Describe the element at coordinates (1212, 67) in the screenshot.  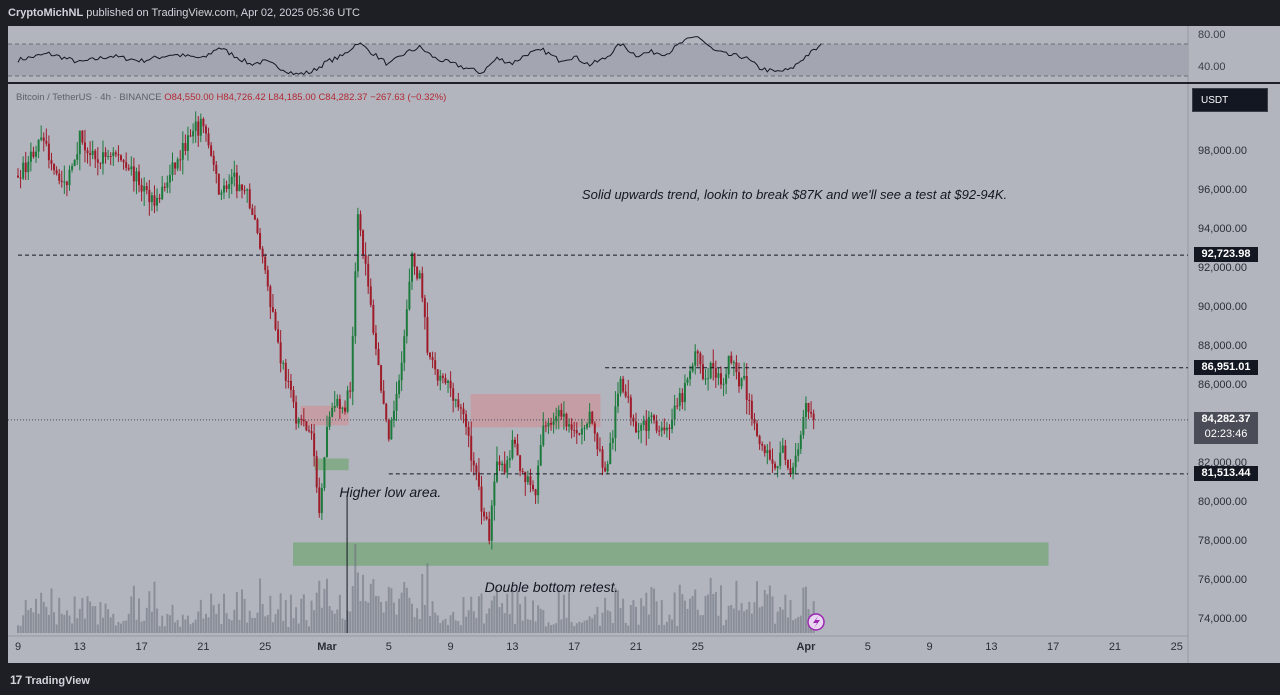
I see `rsi-tick-label: 40.00` at that location.